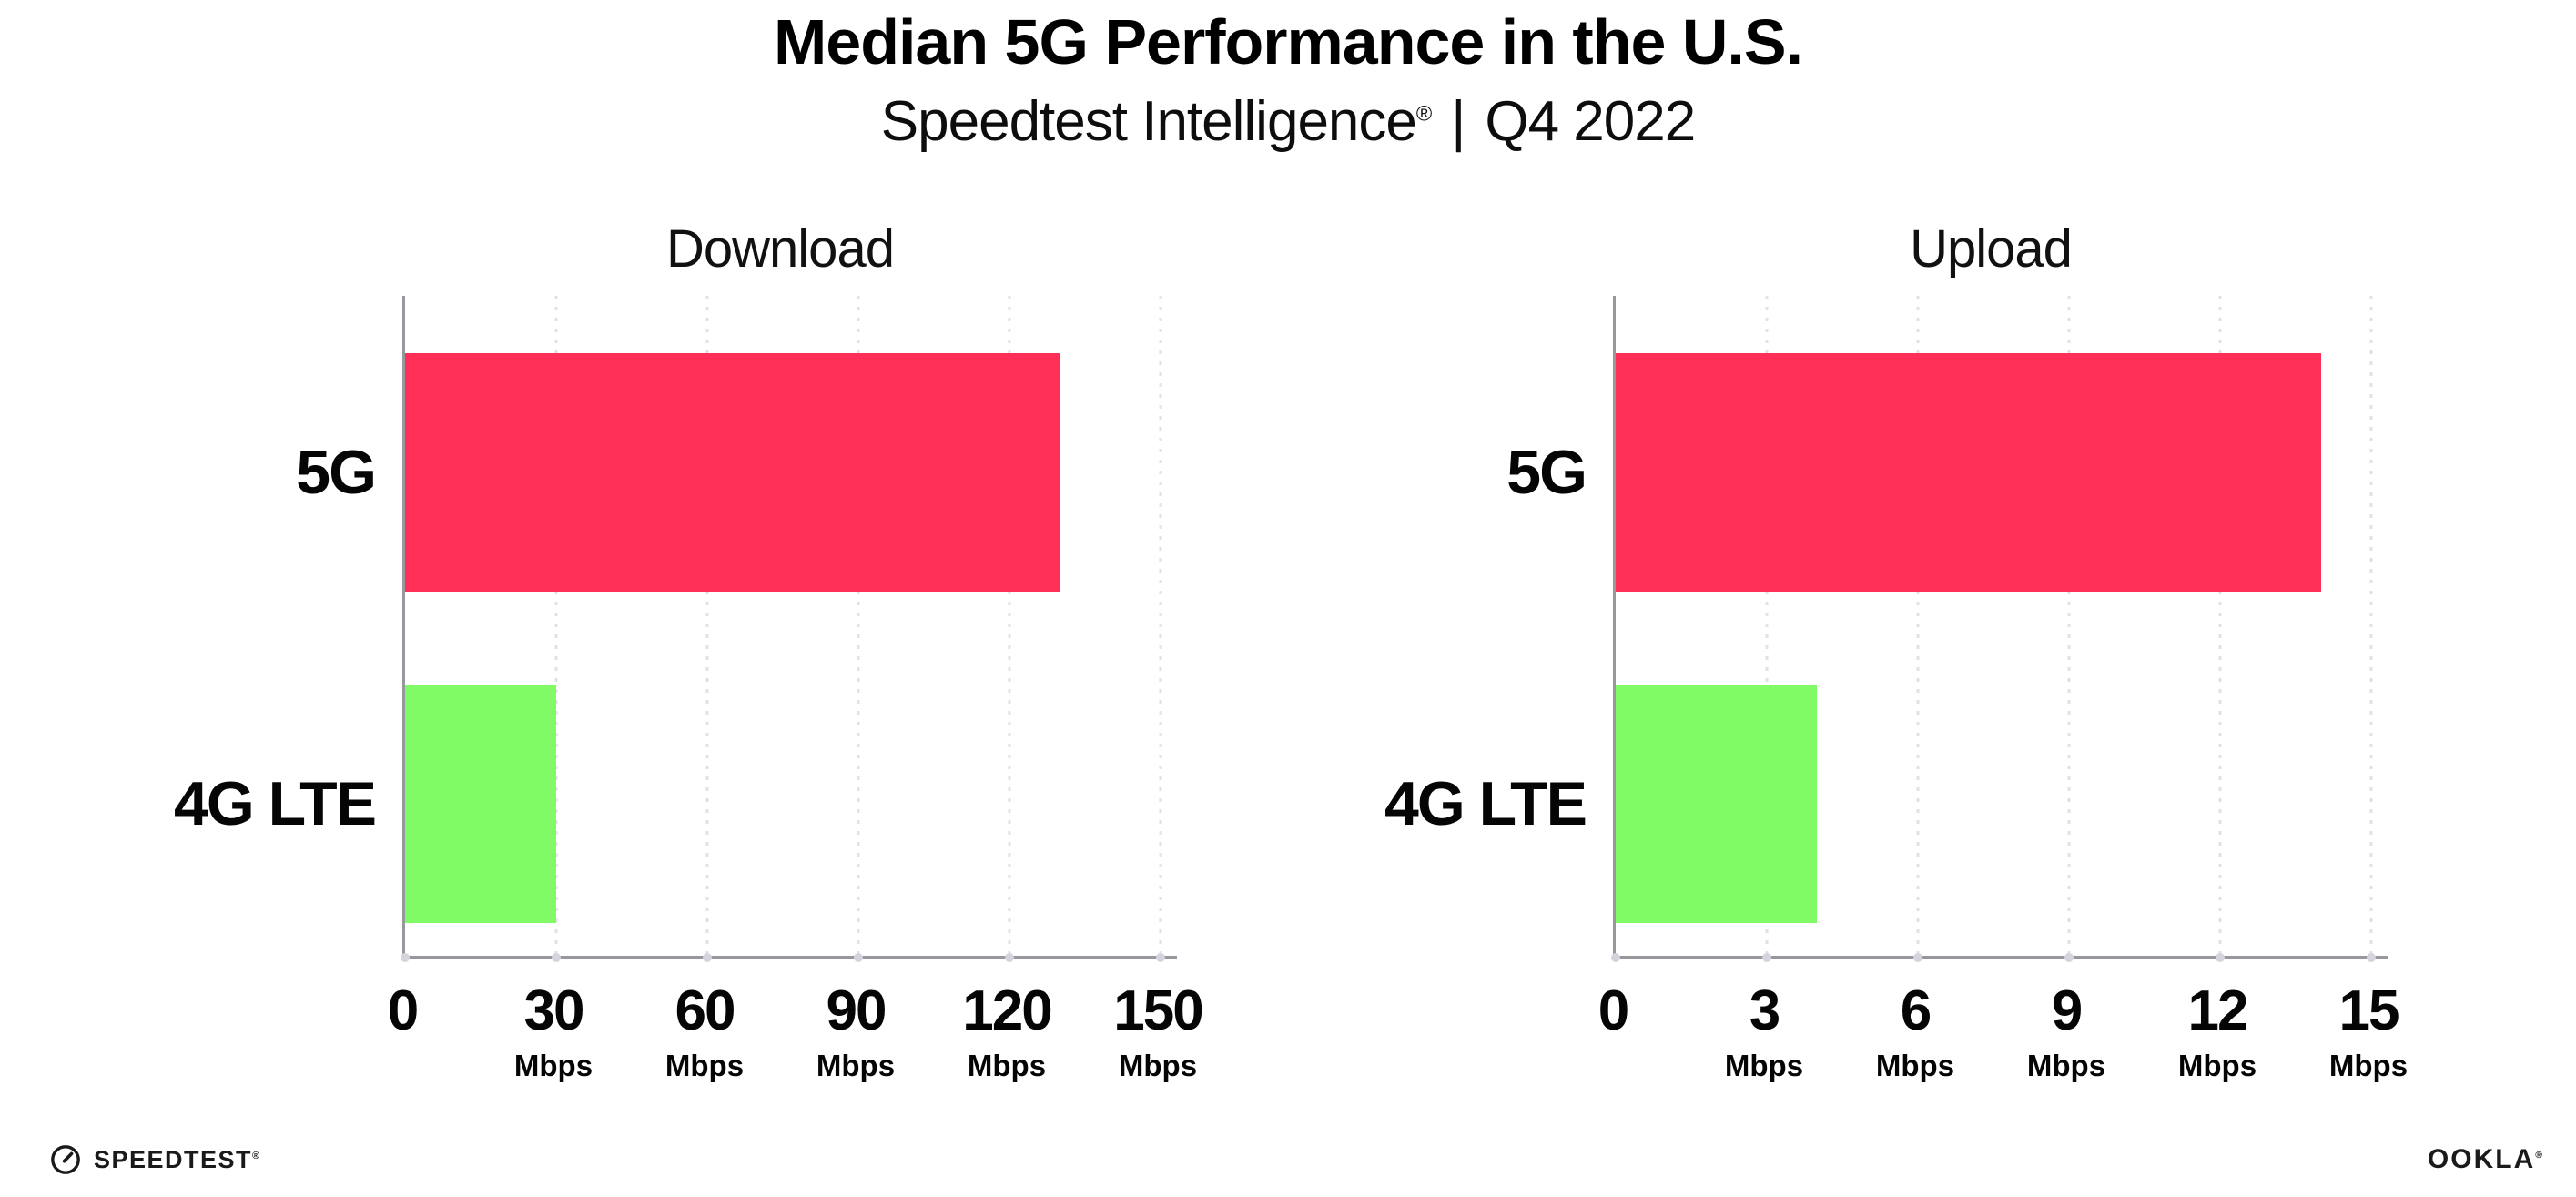 This screenshot has width=2576, height=1197. Describe the element at coordinates (780, 249) in the screenshot. I see `download-chart-title: Download` at that location.